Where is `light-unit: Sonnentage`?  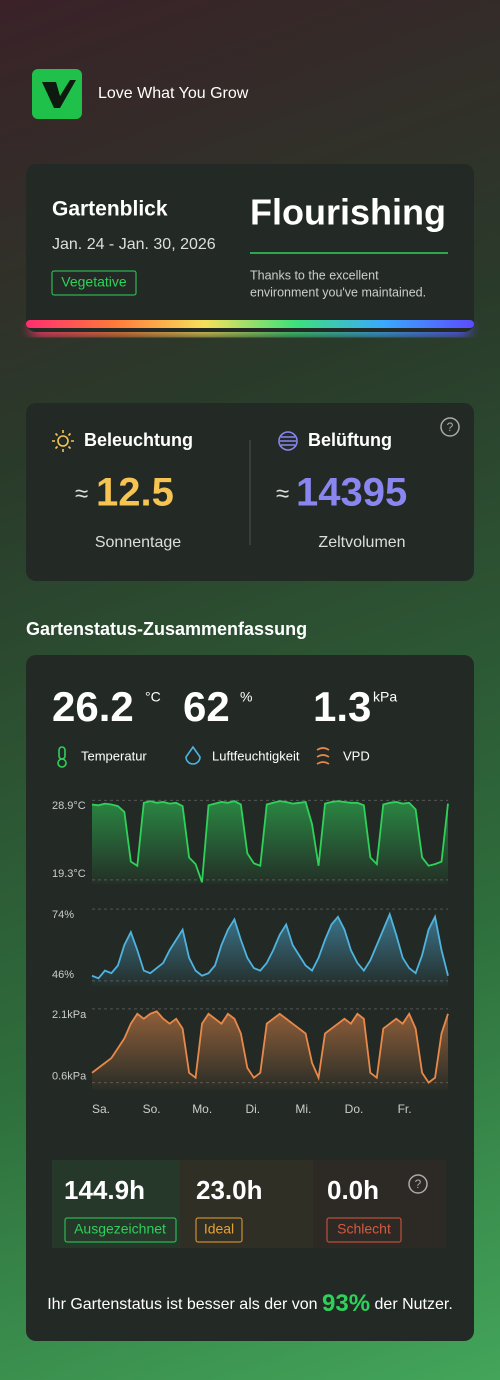 light-unit: Sonnentage is located at coordinates (138, 542).